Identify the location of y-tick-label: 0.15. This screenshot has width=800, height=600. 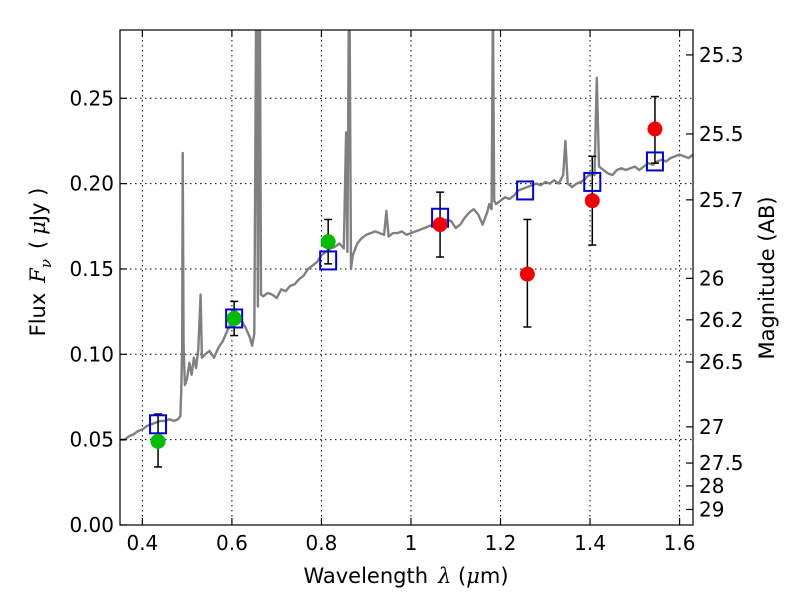
(91, 269).